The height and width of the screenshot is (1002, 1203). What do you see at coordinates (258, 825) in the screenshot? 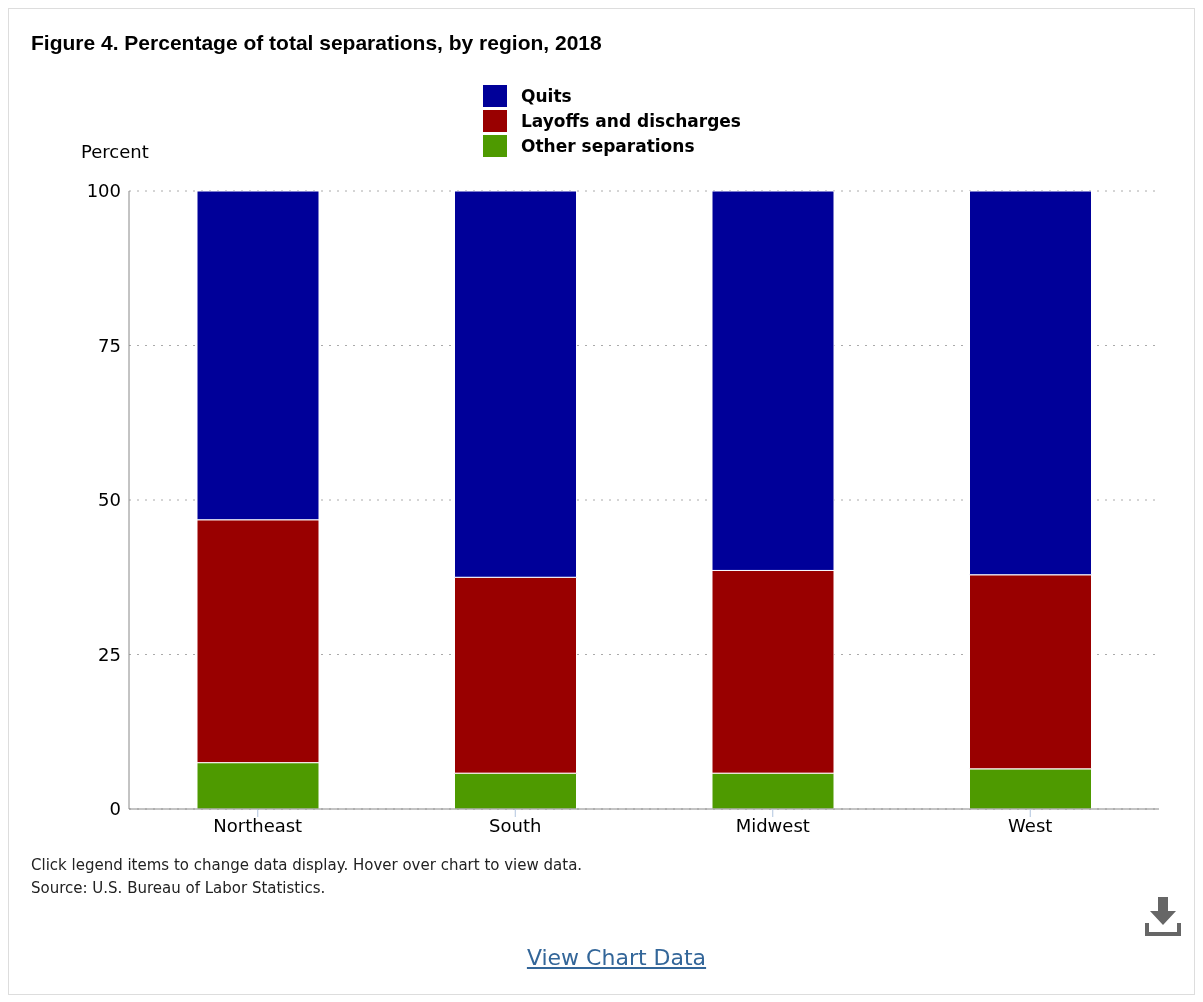
I see `x-tick-label: Northeast` at bounding box center [258, 825].